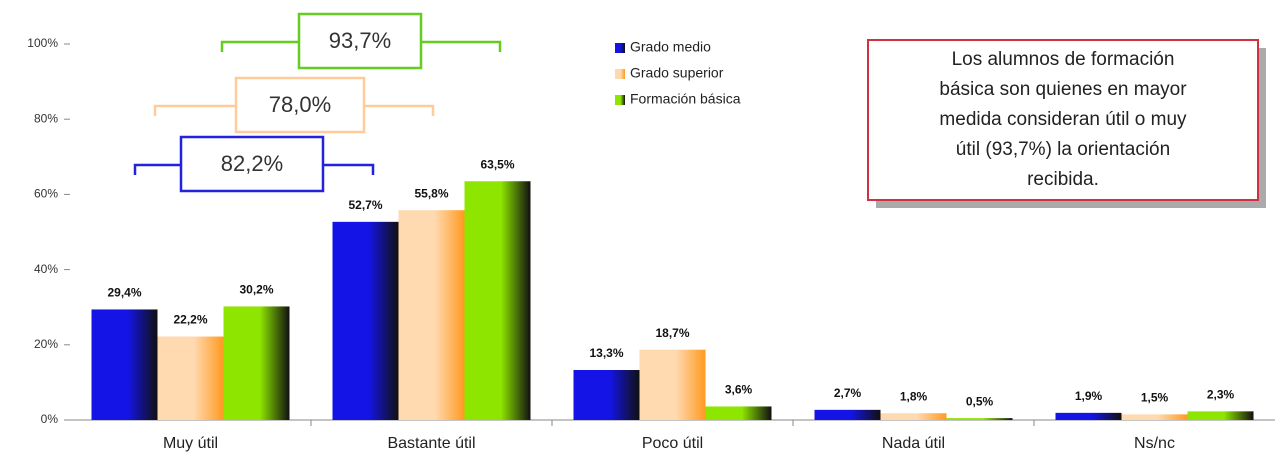  I want to click on value-label: 3,6%, so click(739, 390).